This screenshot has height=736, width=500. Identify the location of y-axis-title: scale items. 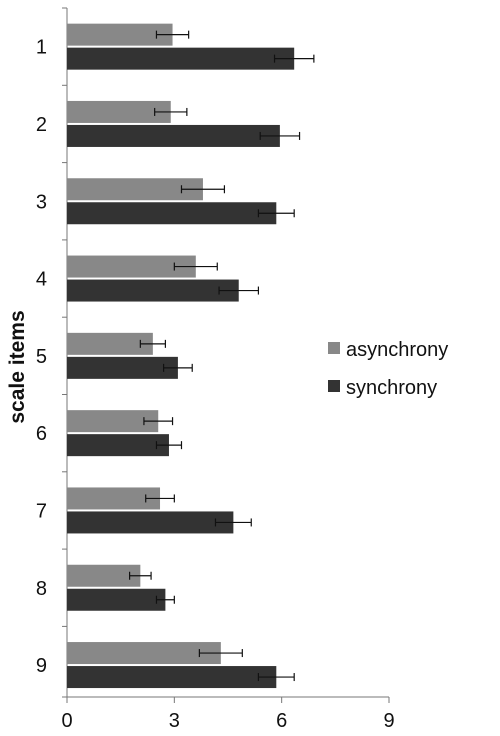
(17, 366).